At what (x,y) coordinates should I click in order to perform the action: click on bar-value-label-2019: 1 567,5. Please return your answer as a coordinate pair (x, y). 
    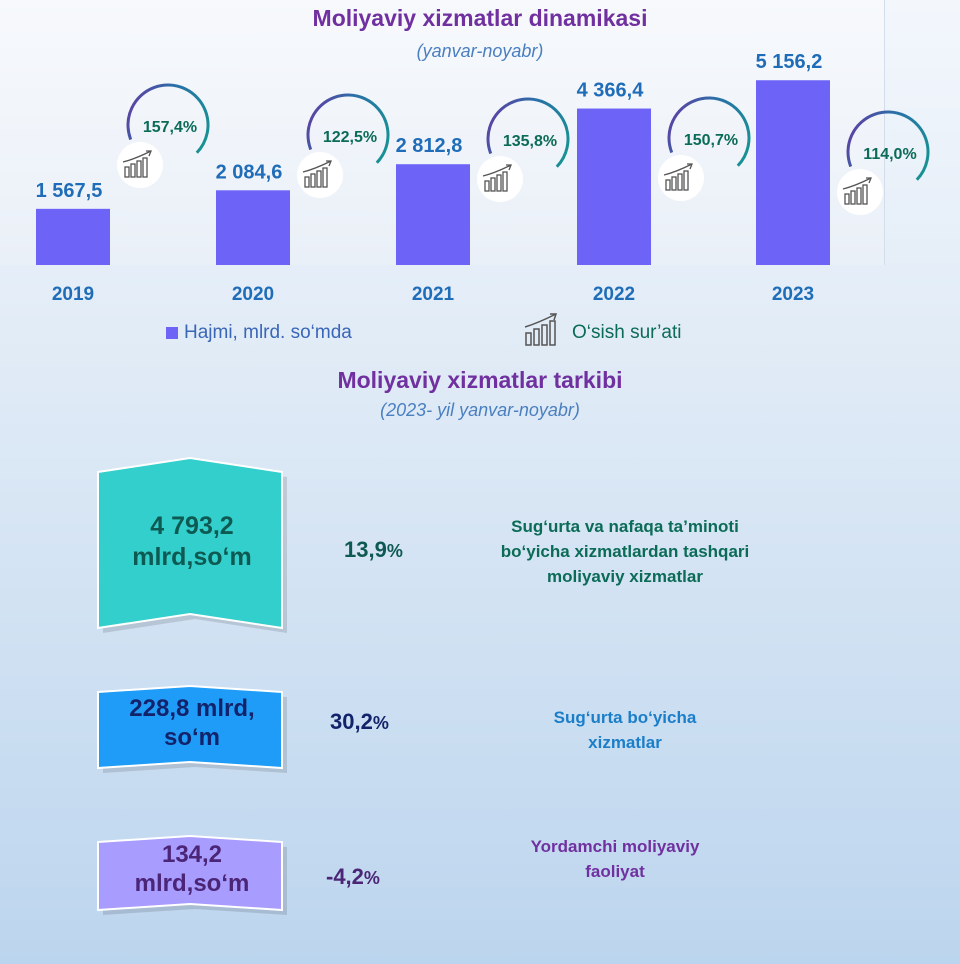
    Looking at the image, I should click on (69, 191).